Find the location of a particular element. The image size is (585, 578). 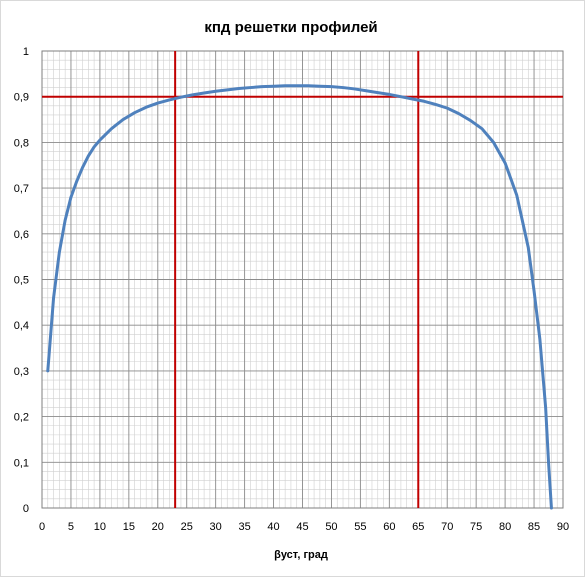

y-tick-label: 0,5 is located at coordinates (21, 281).